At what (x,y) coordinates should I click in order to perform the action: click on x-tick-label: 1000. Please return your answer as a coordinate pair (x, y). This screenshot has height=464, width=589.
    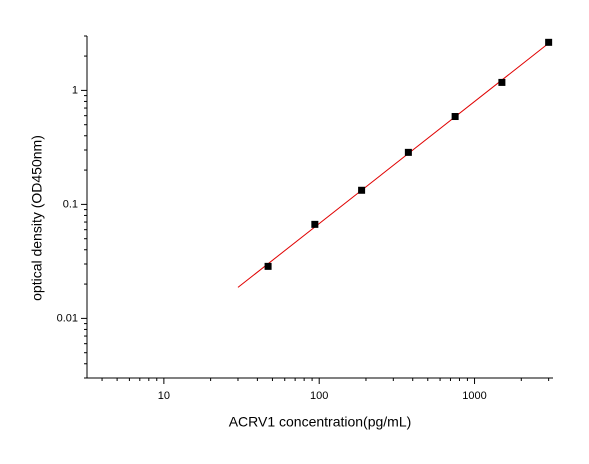
    Looking at the image, I should click on (474, 396).